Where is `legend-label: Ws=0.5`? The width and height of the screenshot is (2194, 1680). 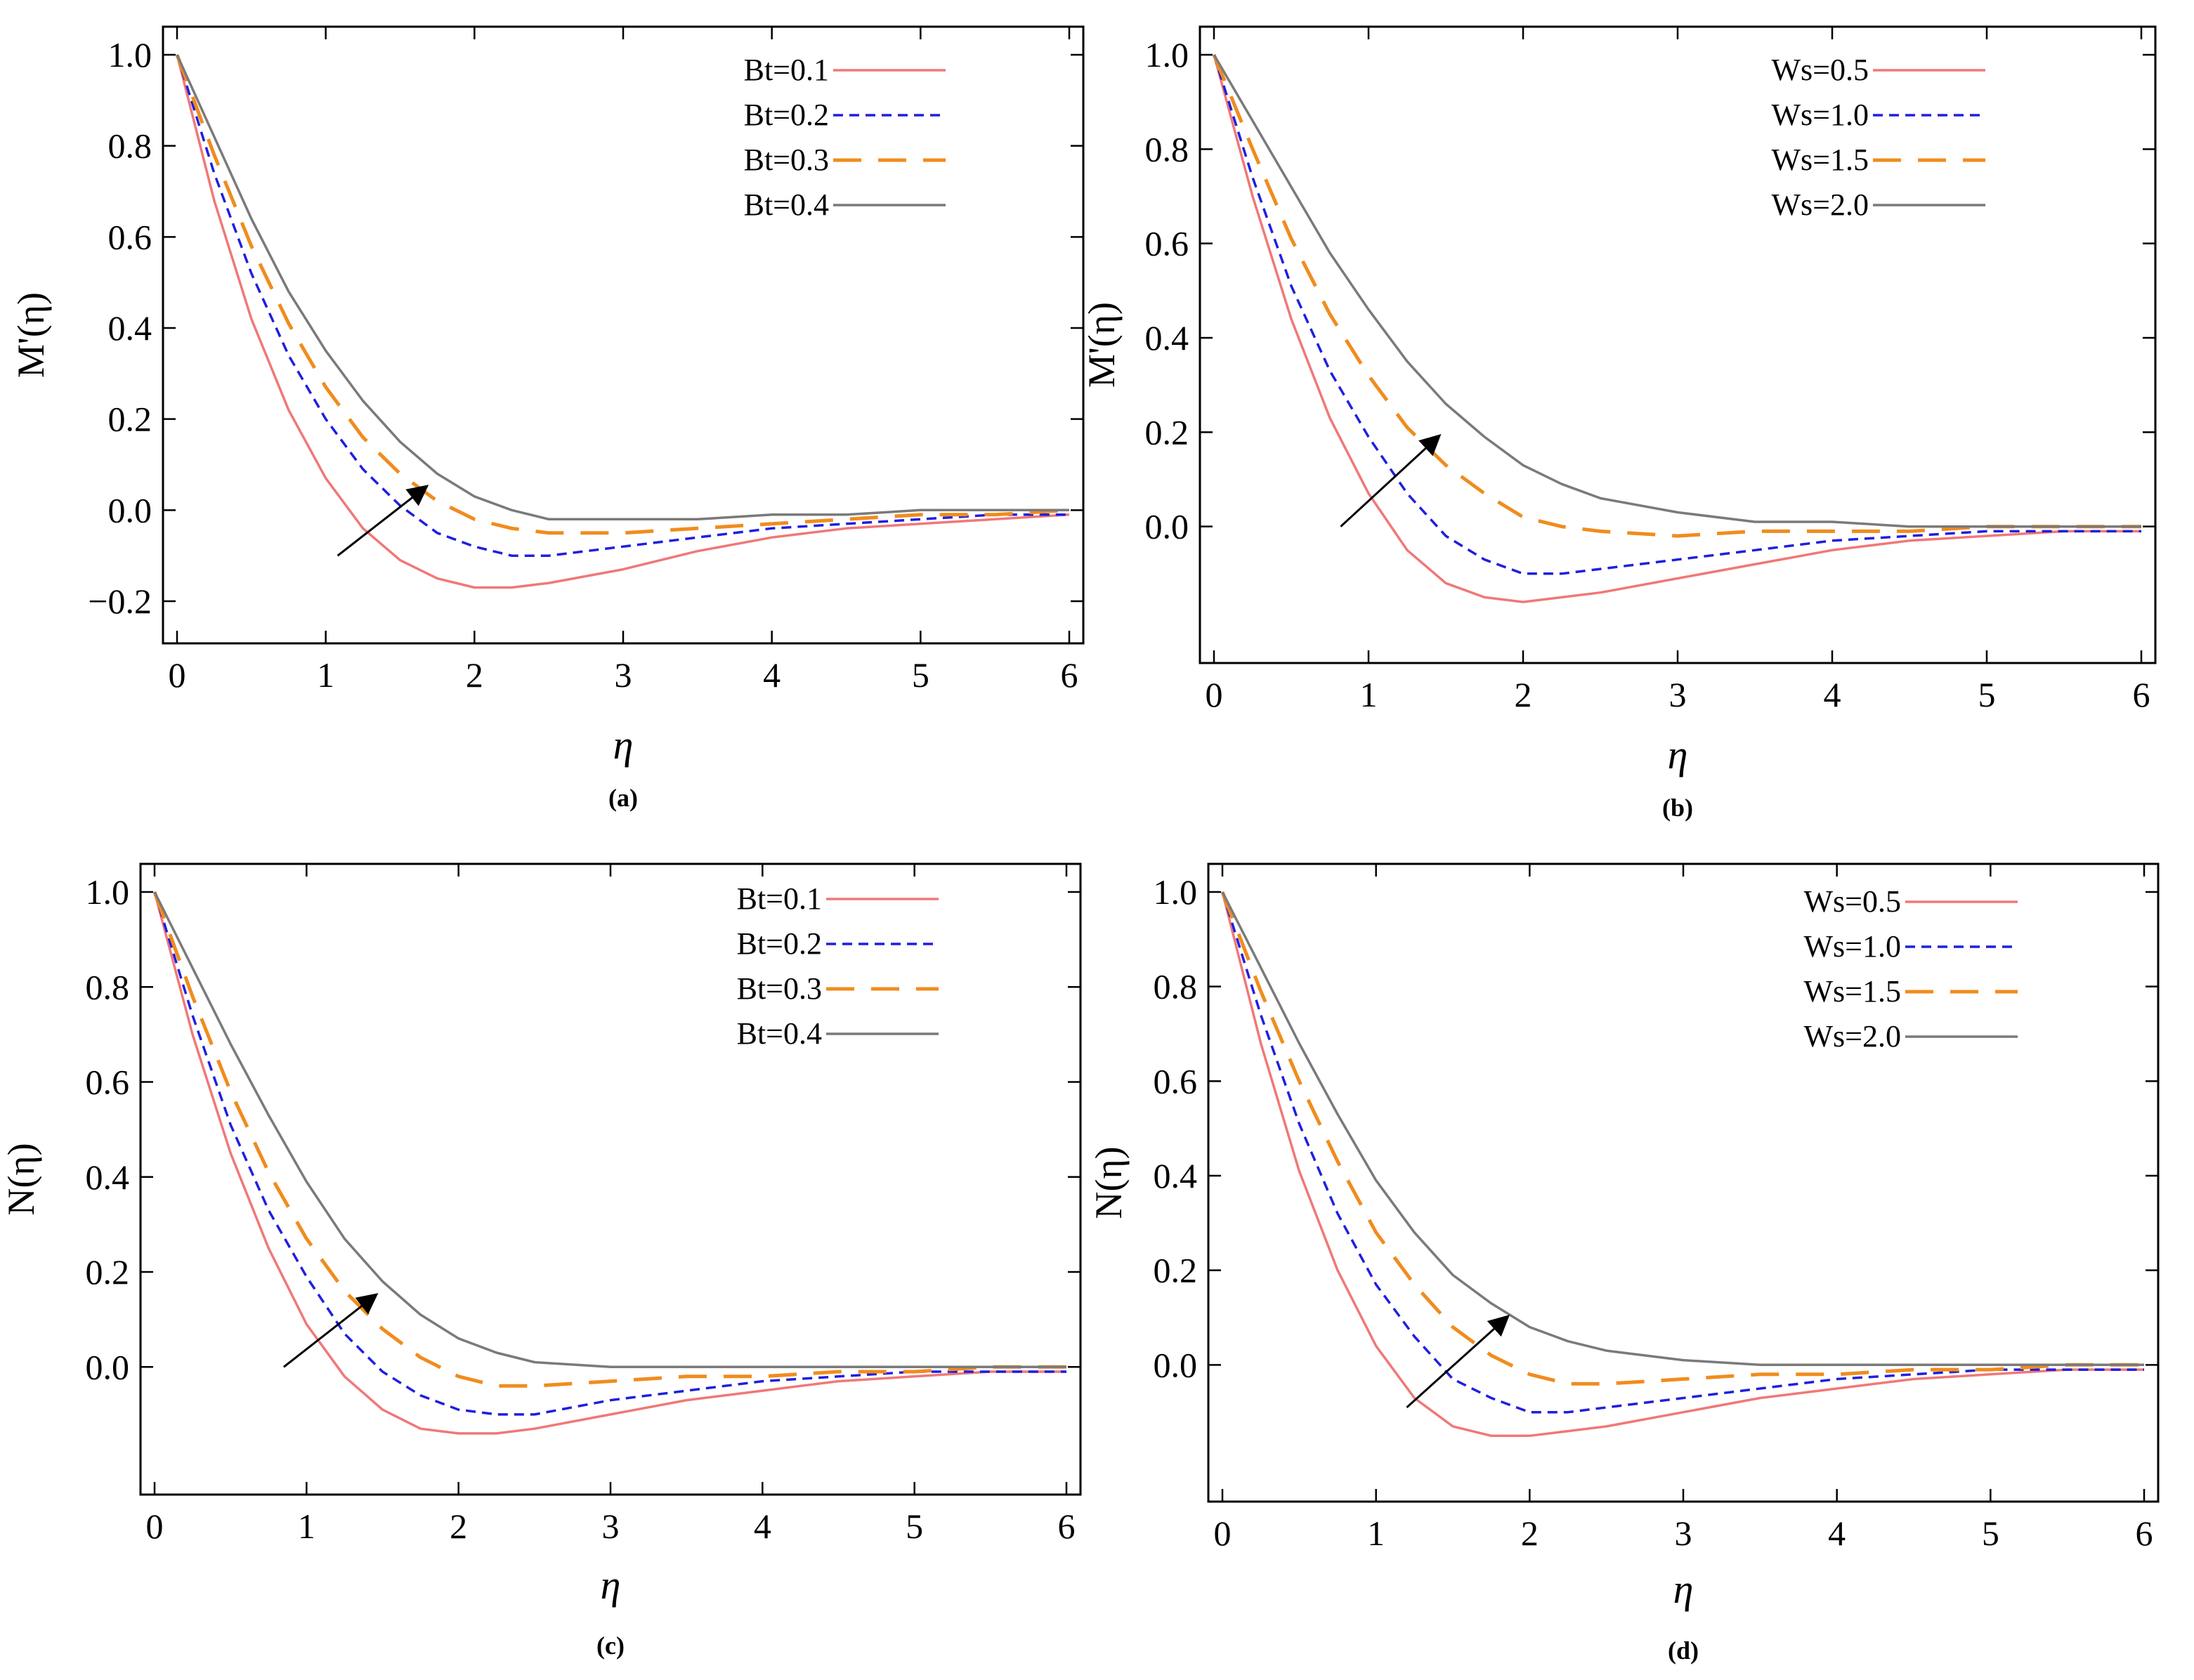 legend-label: Ws=0.5 is located at coordinates (1853, 901).